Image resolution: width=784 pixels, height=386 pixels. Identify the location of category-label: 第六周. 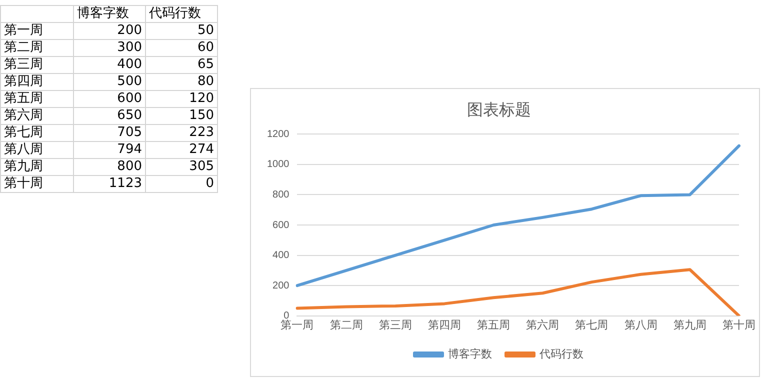
(37, 116).